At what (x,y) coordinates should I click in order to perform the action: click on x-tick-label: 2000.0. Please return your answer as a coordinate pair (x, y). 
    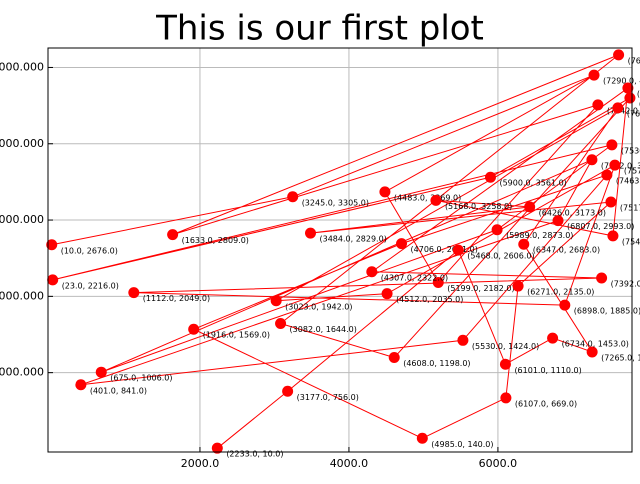
    Looking at the image, I should click on (200, 463).